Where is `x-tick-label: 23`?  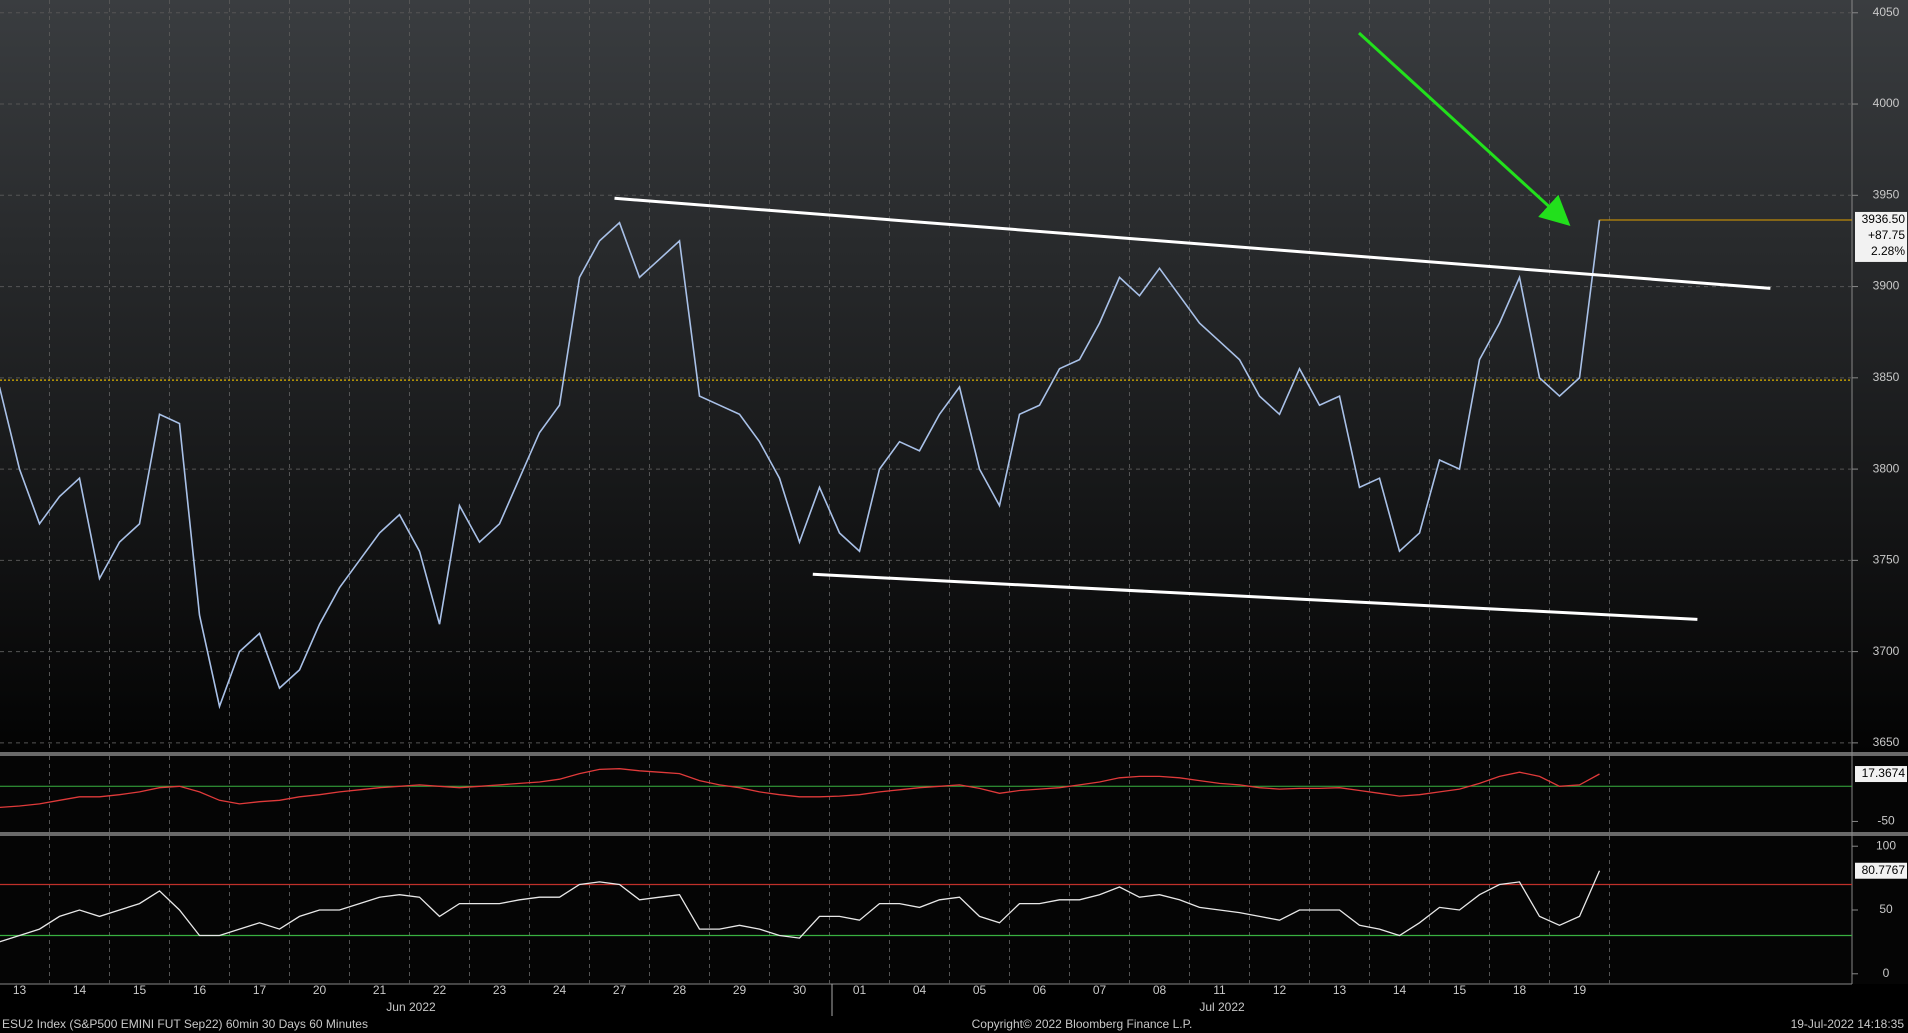 x-tick-label: 23 is located at coordinates (500, 990).